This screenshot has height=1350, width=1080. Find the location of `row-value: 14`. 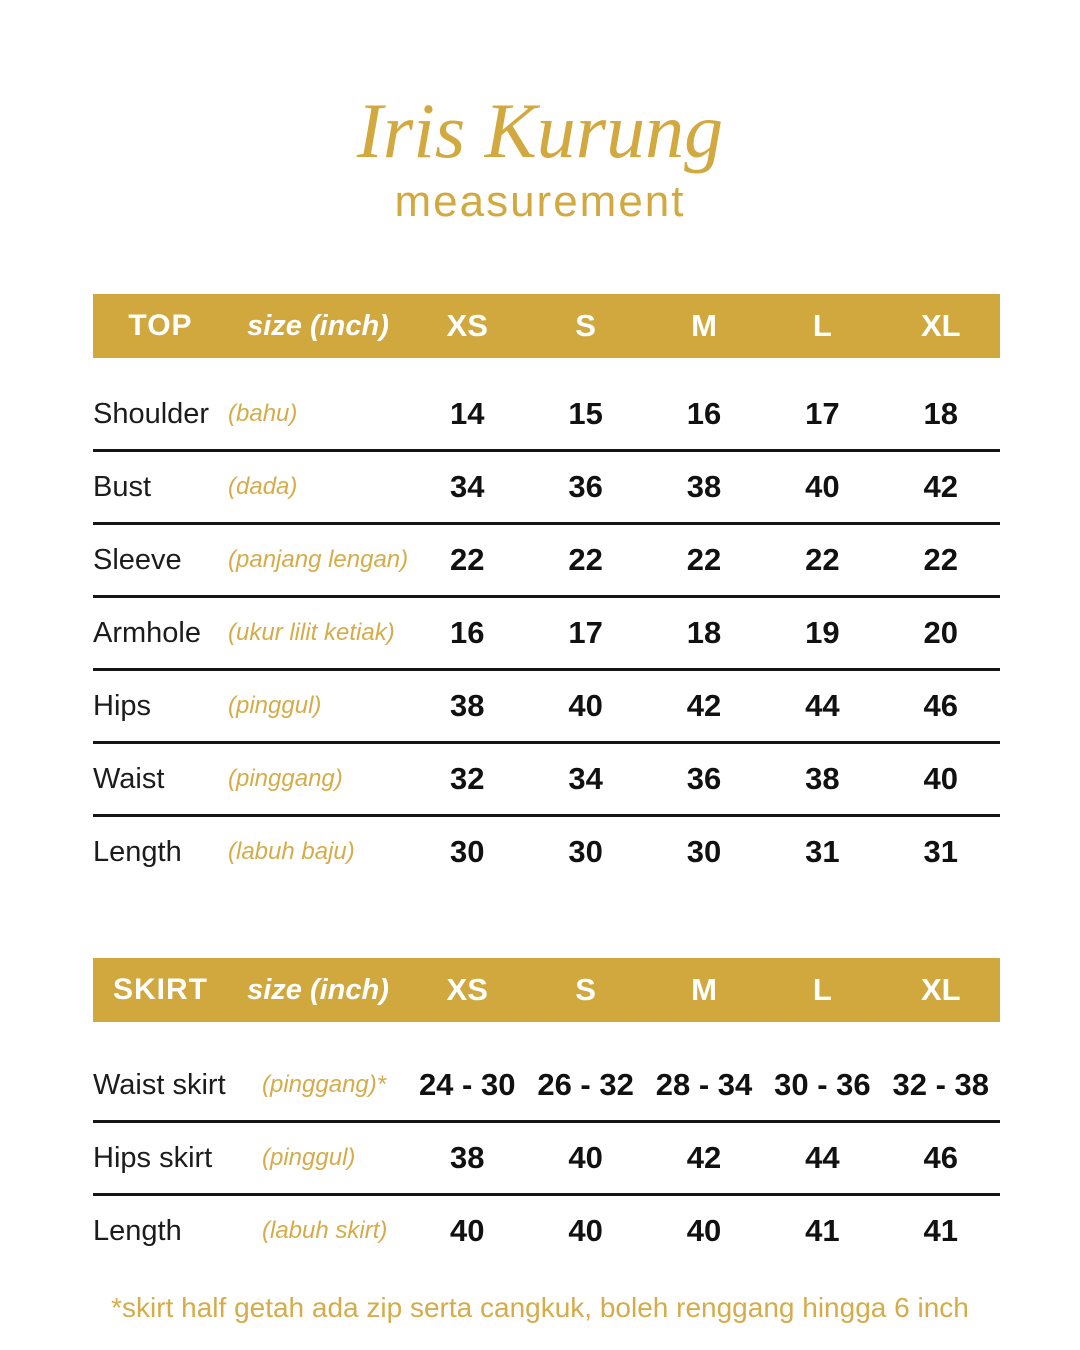

row-value: 14 is located at coordinates (467, 413).